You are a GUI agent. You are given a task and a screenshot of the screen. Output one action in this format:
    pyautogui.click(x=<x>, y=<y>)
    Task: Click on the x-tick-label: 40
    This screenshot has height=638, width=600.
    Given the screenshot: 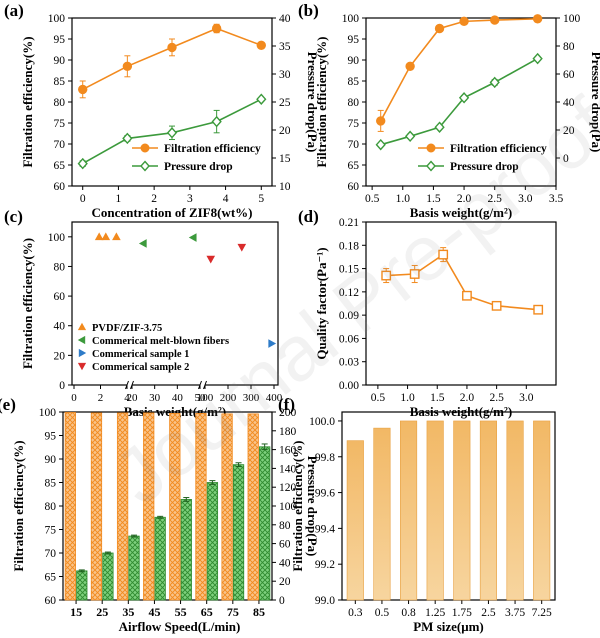 What is the action you would take?
    pyautogui.click(x=178, y=398)
    